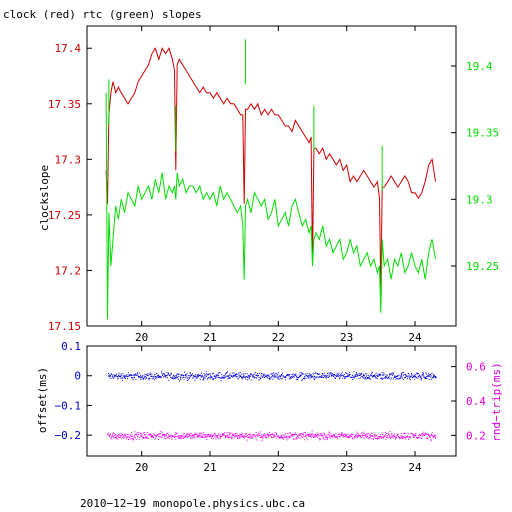  What do you see at coordinates (64, 215) in the screenshot?
I see `y-left-tick-label: 17.25` at bounding box center [64, 215].